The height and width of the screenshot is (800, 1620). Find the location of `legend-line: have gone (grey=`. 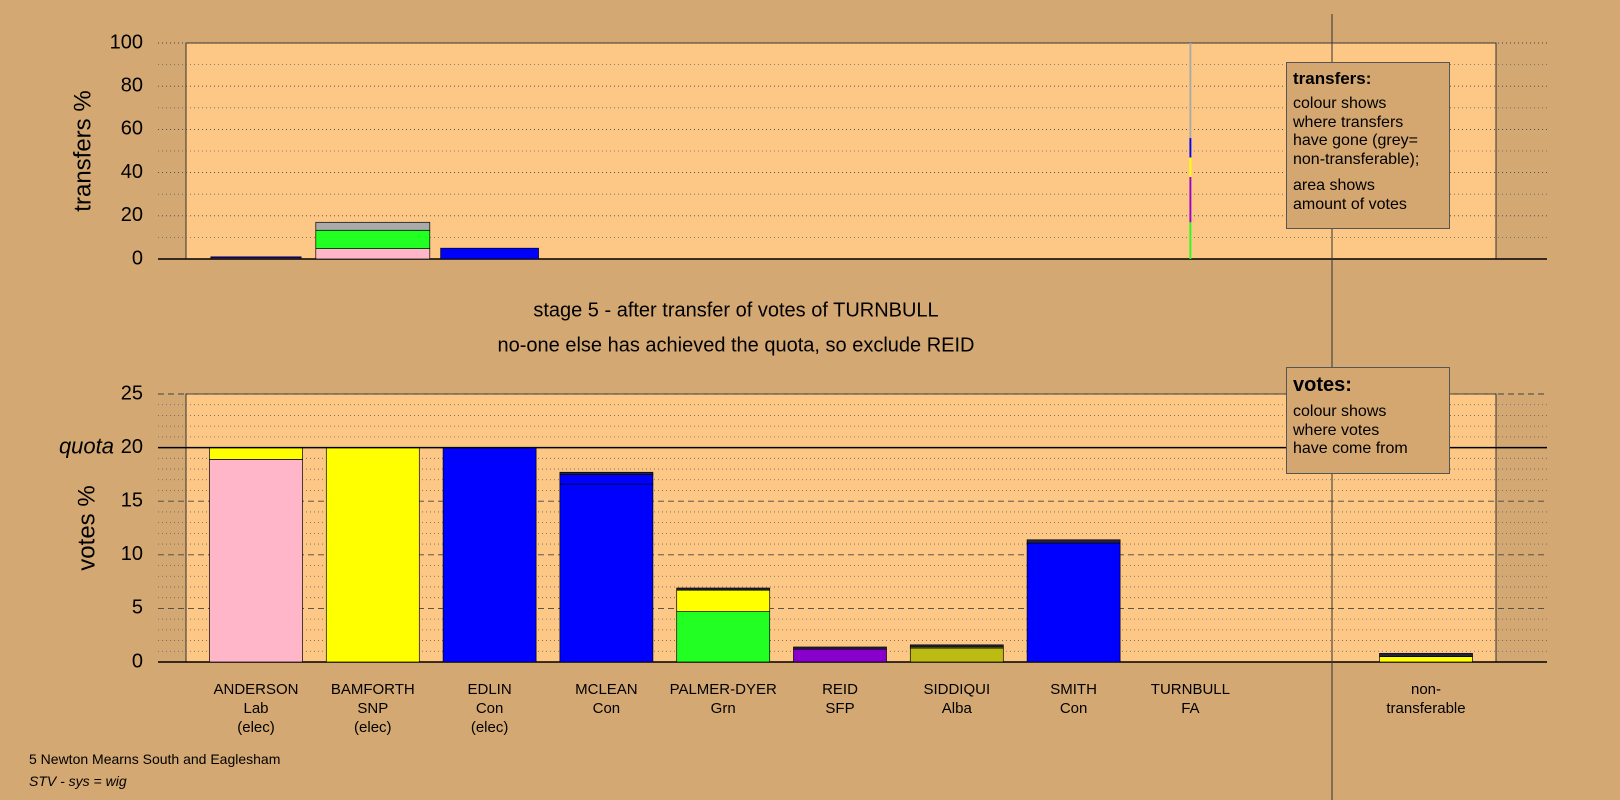

legend-line: have gone (grey= is located at coordinates (1355, 140).